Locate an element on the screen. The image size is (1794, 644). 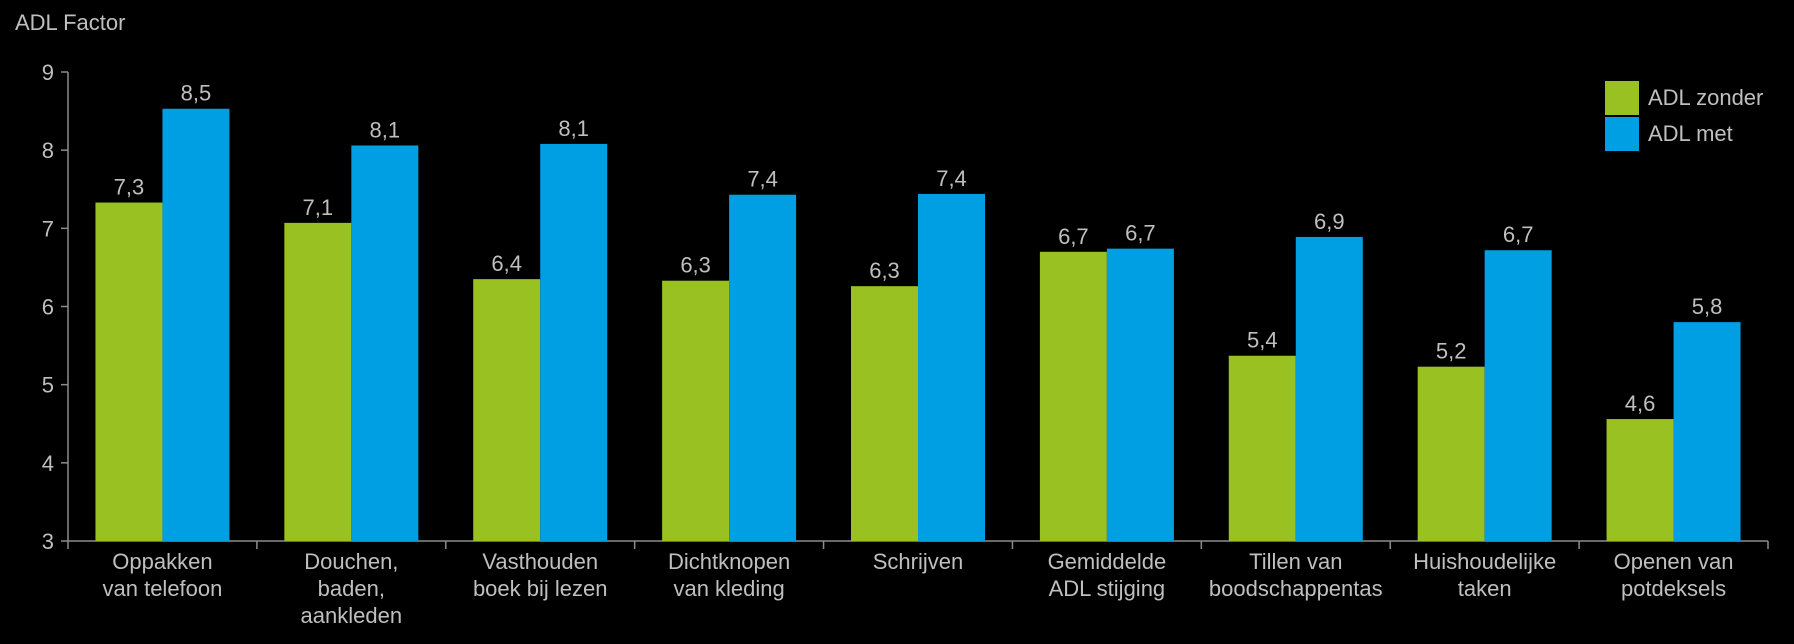
x-tick-label: ADL stijging is located at coordinates (1107, 588).